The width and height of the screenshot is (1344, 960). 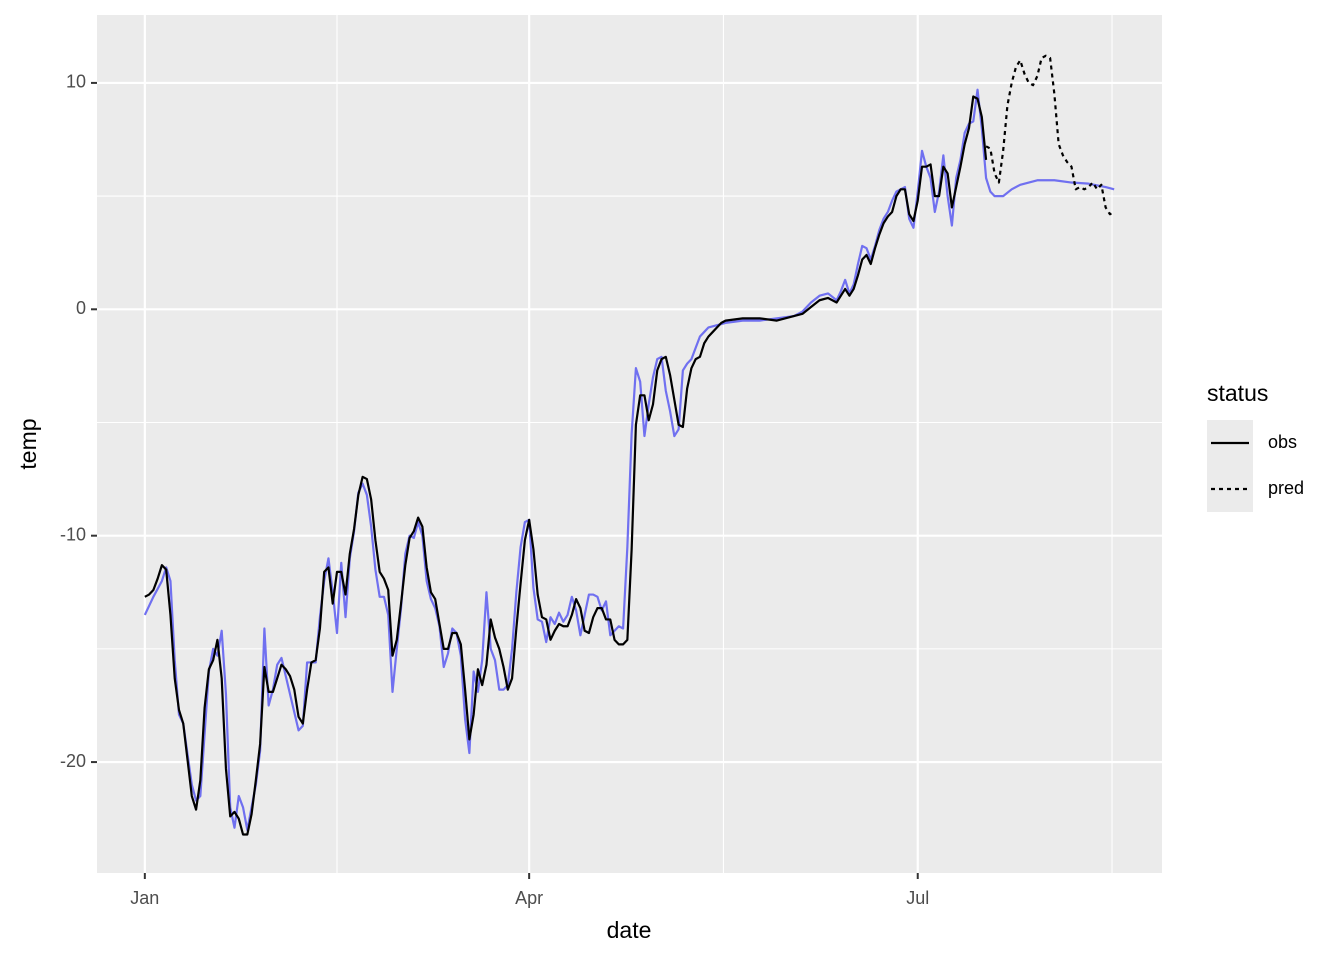 I want to click on y-tick-label: 10, so click(x=76, y=82).